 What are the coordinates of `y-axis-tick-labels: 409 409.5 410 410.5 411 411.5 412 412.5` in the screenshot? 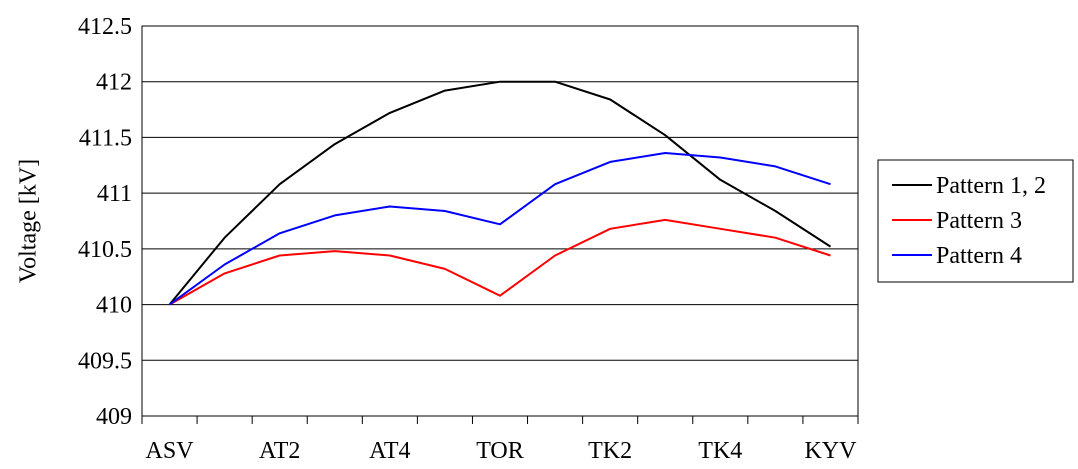 It's located at (105, 222).